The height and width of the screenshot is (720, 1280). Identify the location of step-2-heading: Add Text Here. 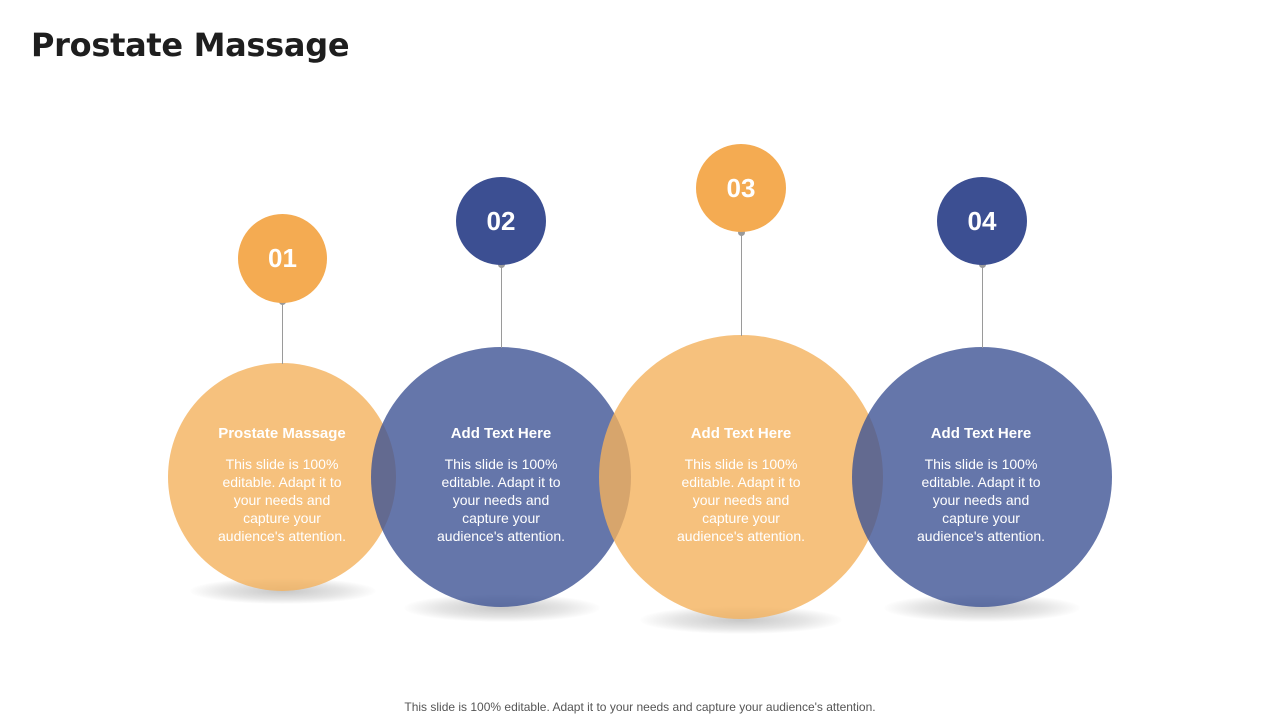
(501, 433).